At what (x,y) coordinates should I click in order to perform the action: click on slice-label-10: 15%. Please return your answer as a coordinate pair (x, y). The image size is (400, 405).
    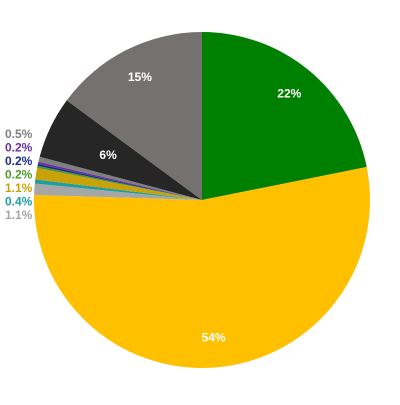
    Looking at the image, I should click on (140, 77).